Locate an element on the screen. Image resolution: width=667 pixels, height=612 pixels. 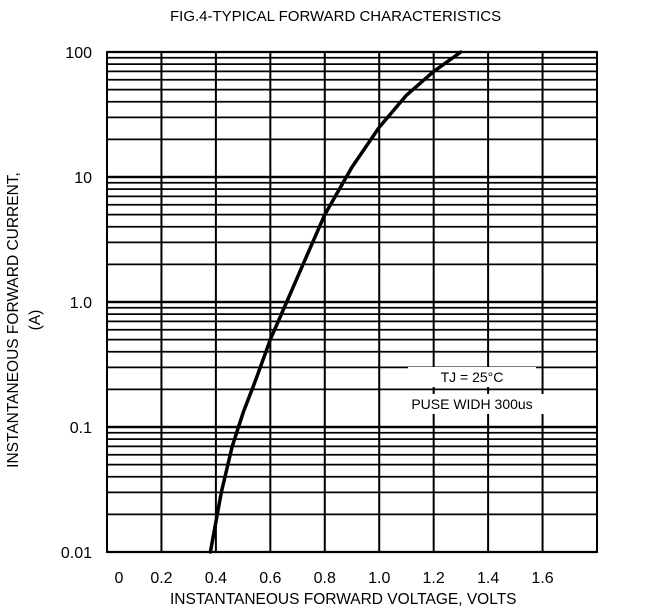
x-tick-label: 0 is located at coordinates (119, 578).